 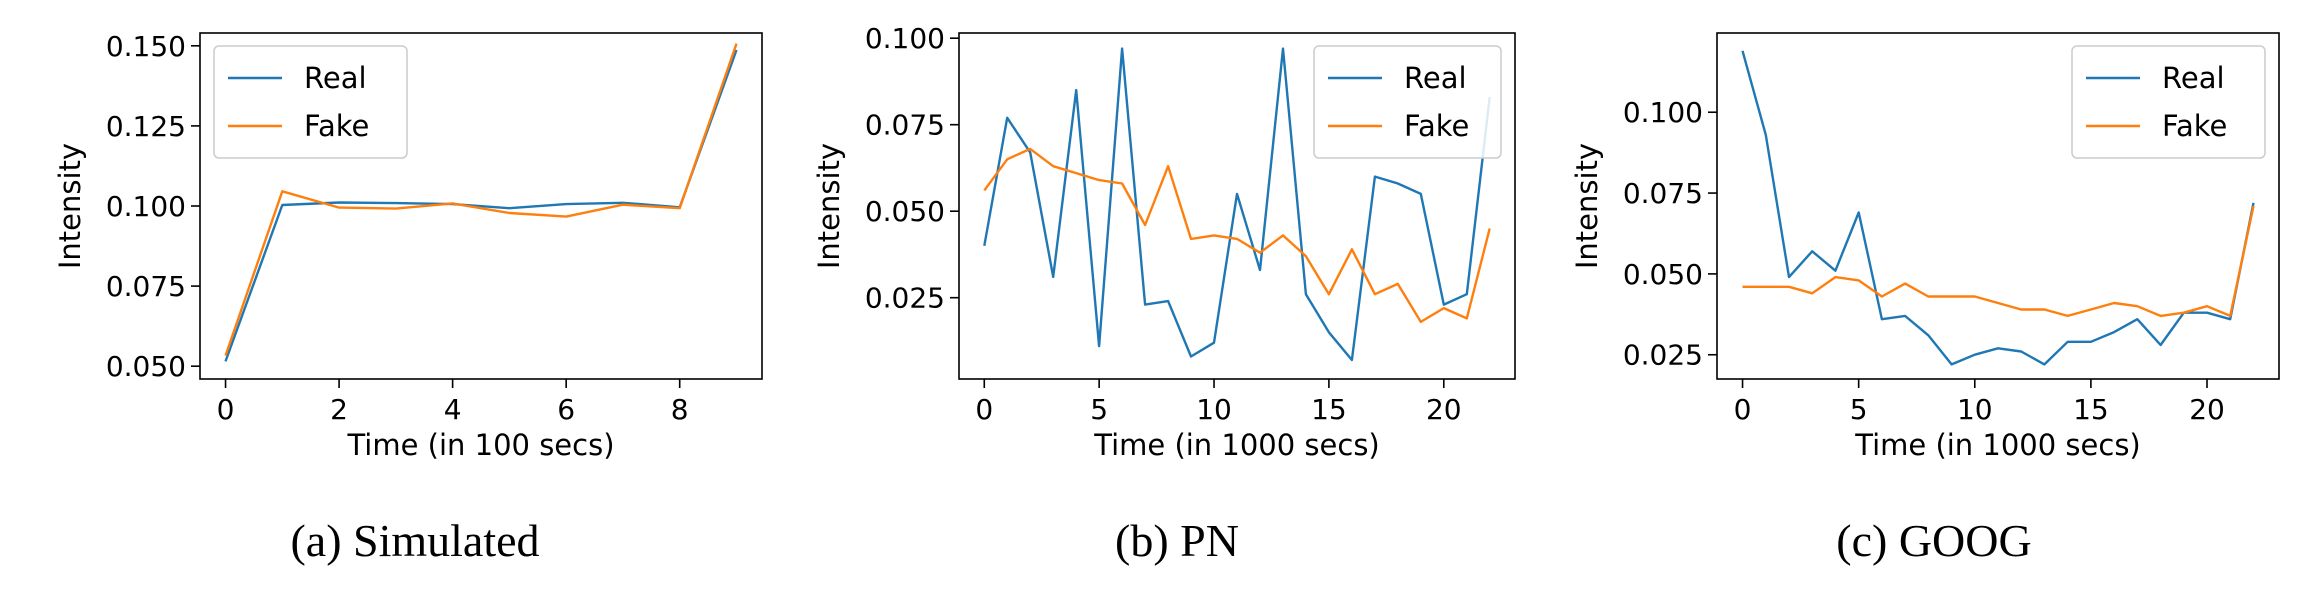 What do you see at coordinates (146, 126) in the screenshot?
I see `y-tick-label: 0.125` at bounding box center [146, 126].